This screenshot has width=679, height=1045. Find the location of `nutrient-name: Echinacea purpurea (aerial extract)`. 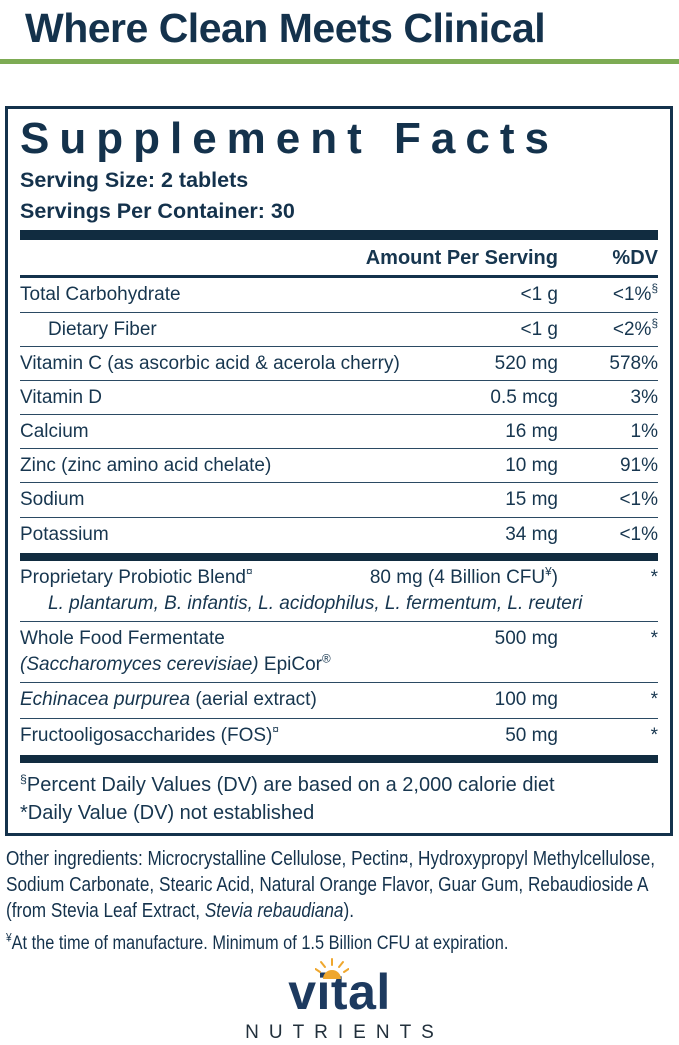

nutrient-name: Echinacea purpurea (aerial extract) is located at coordinates (257, 699).